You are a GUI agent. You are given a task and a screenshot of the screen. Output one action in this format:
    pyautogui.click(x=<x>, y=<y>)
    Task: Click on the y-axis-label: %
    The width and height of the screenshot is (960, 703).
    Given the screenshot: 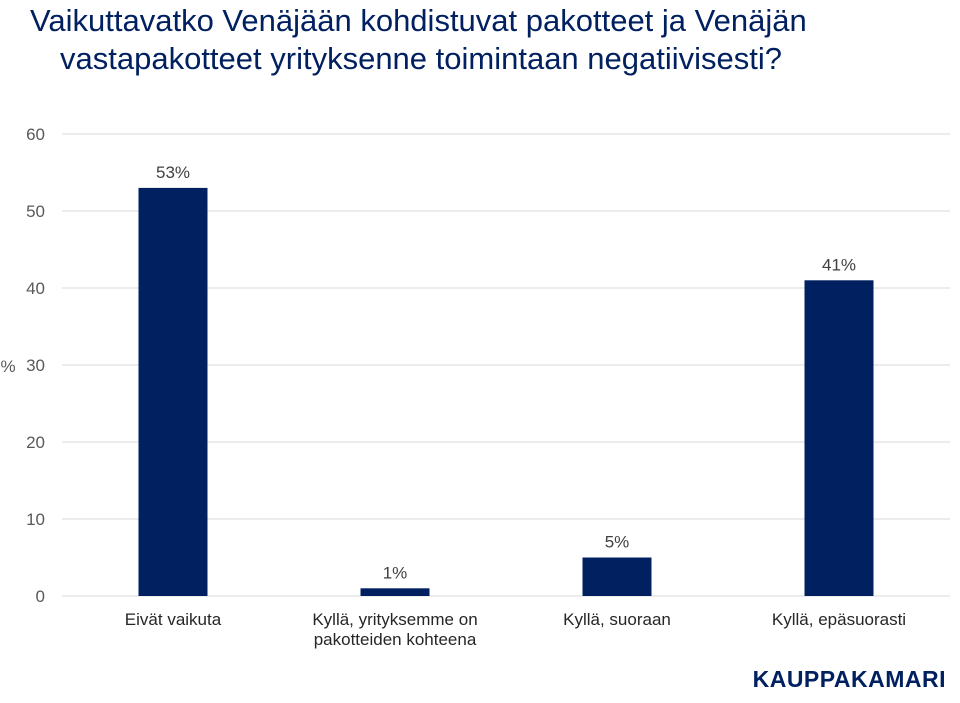 What is the action you would take?
    pyautogui.click(x=7, y=366)
    